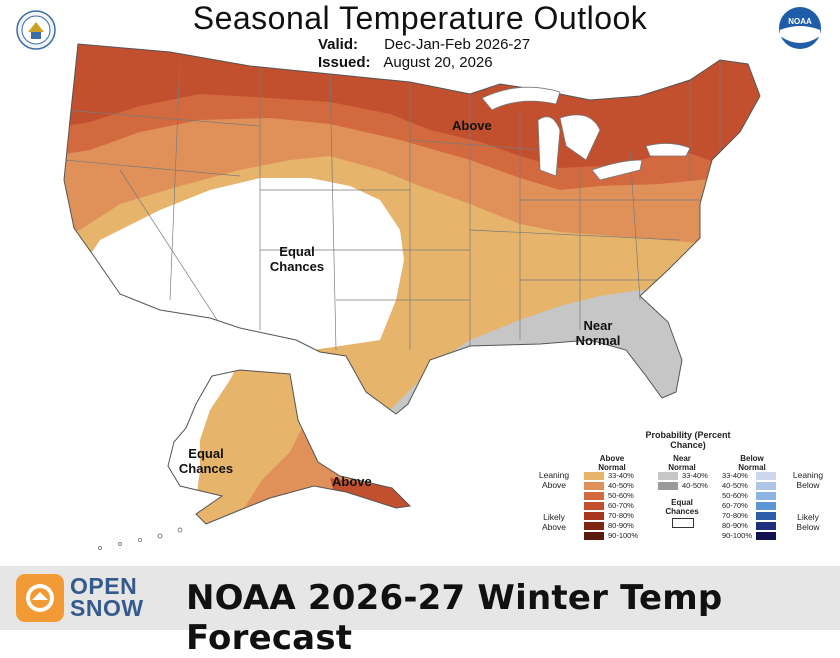  I want to click on label-above-north: Above, so click(472, 125).